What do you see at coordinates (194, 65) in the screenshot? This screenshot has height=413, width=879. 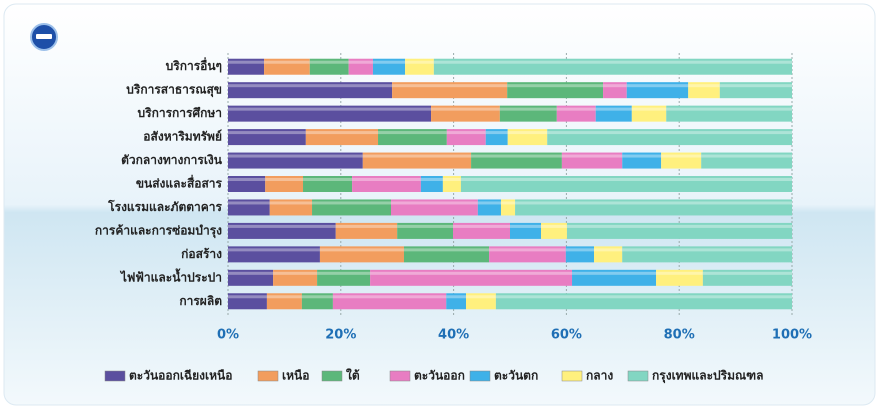 I see `category-label: บริการอื่นๆ` at bounding box center [194, 65].